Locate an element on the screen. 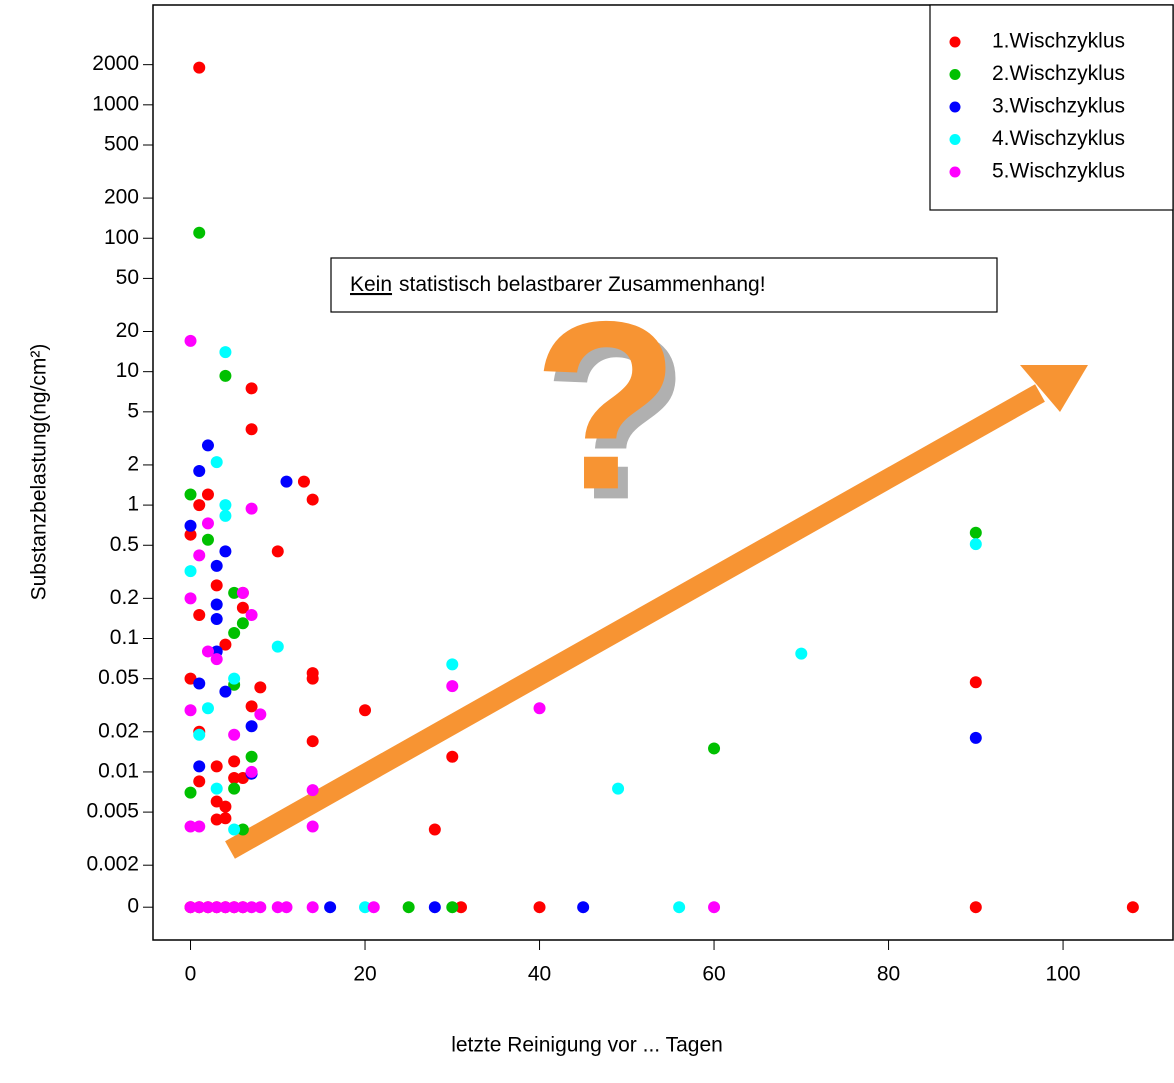  y-tick-label: 0.002 is located at coordinates (112, 864).